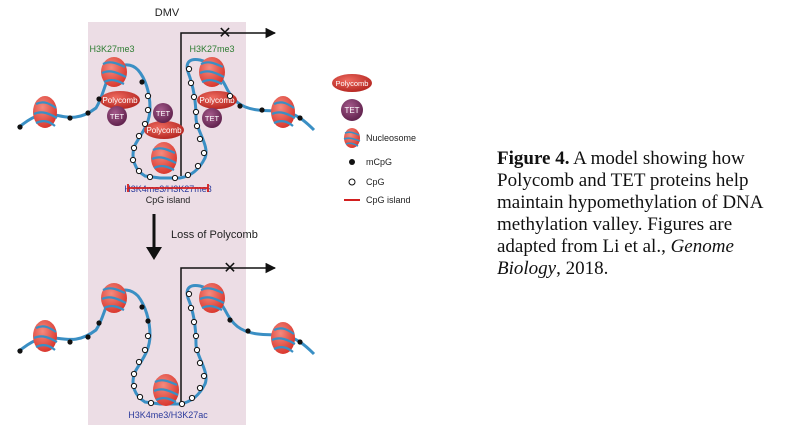 The width and height of the screenshot is (800, 425). I want to click on top-bottom-mark-label: H3K4me3/H3K27me3, so click(168, 189).